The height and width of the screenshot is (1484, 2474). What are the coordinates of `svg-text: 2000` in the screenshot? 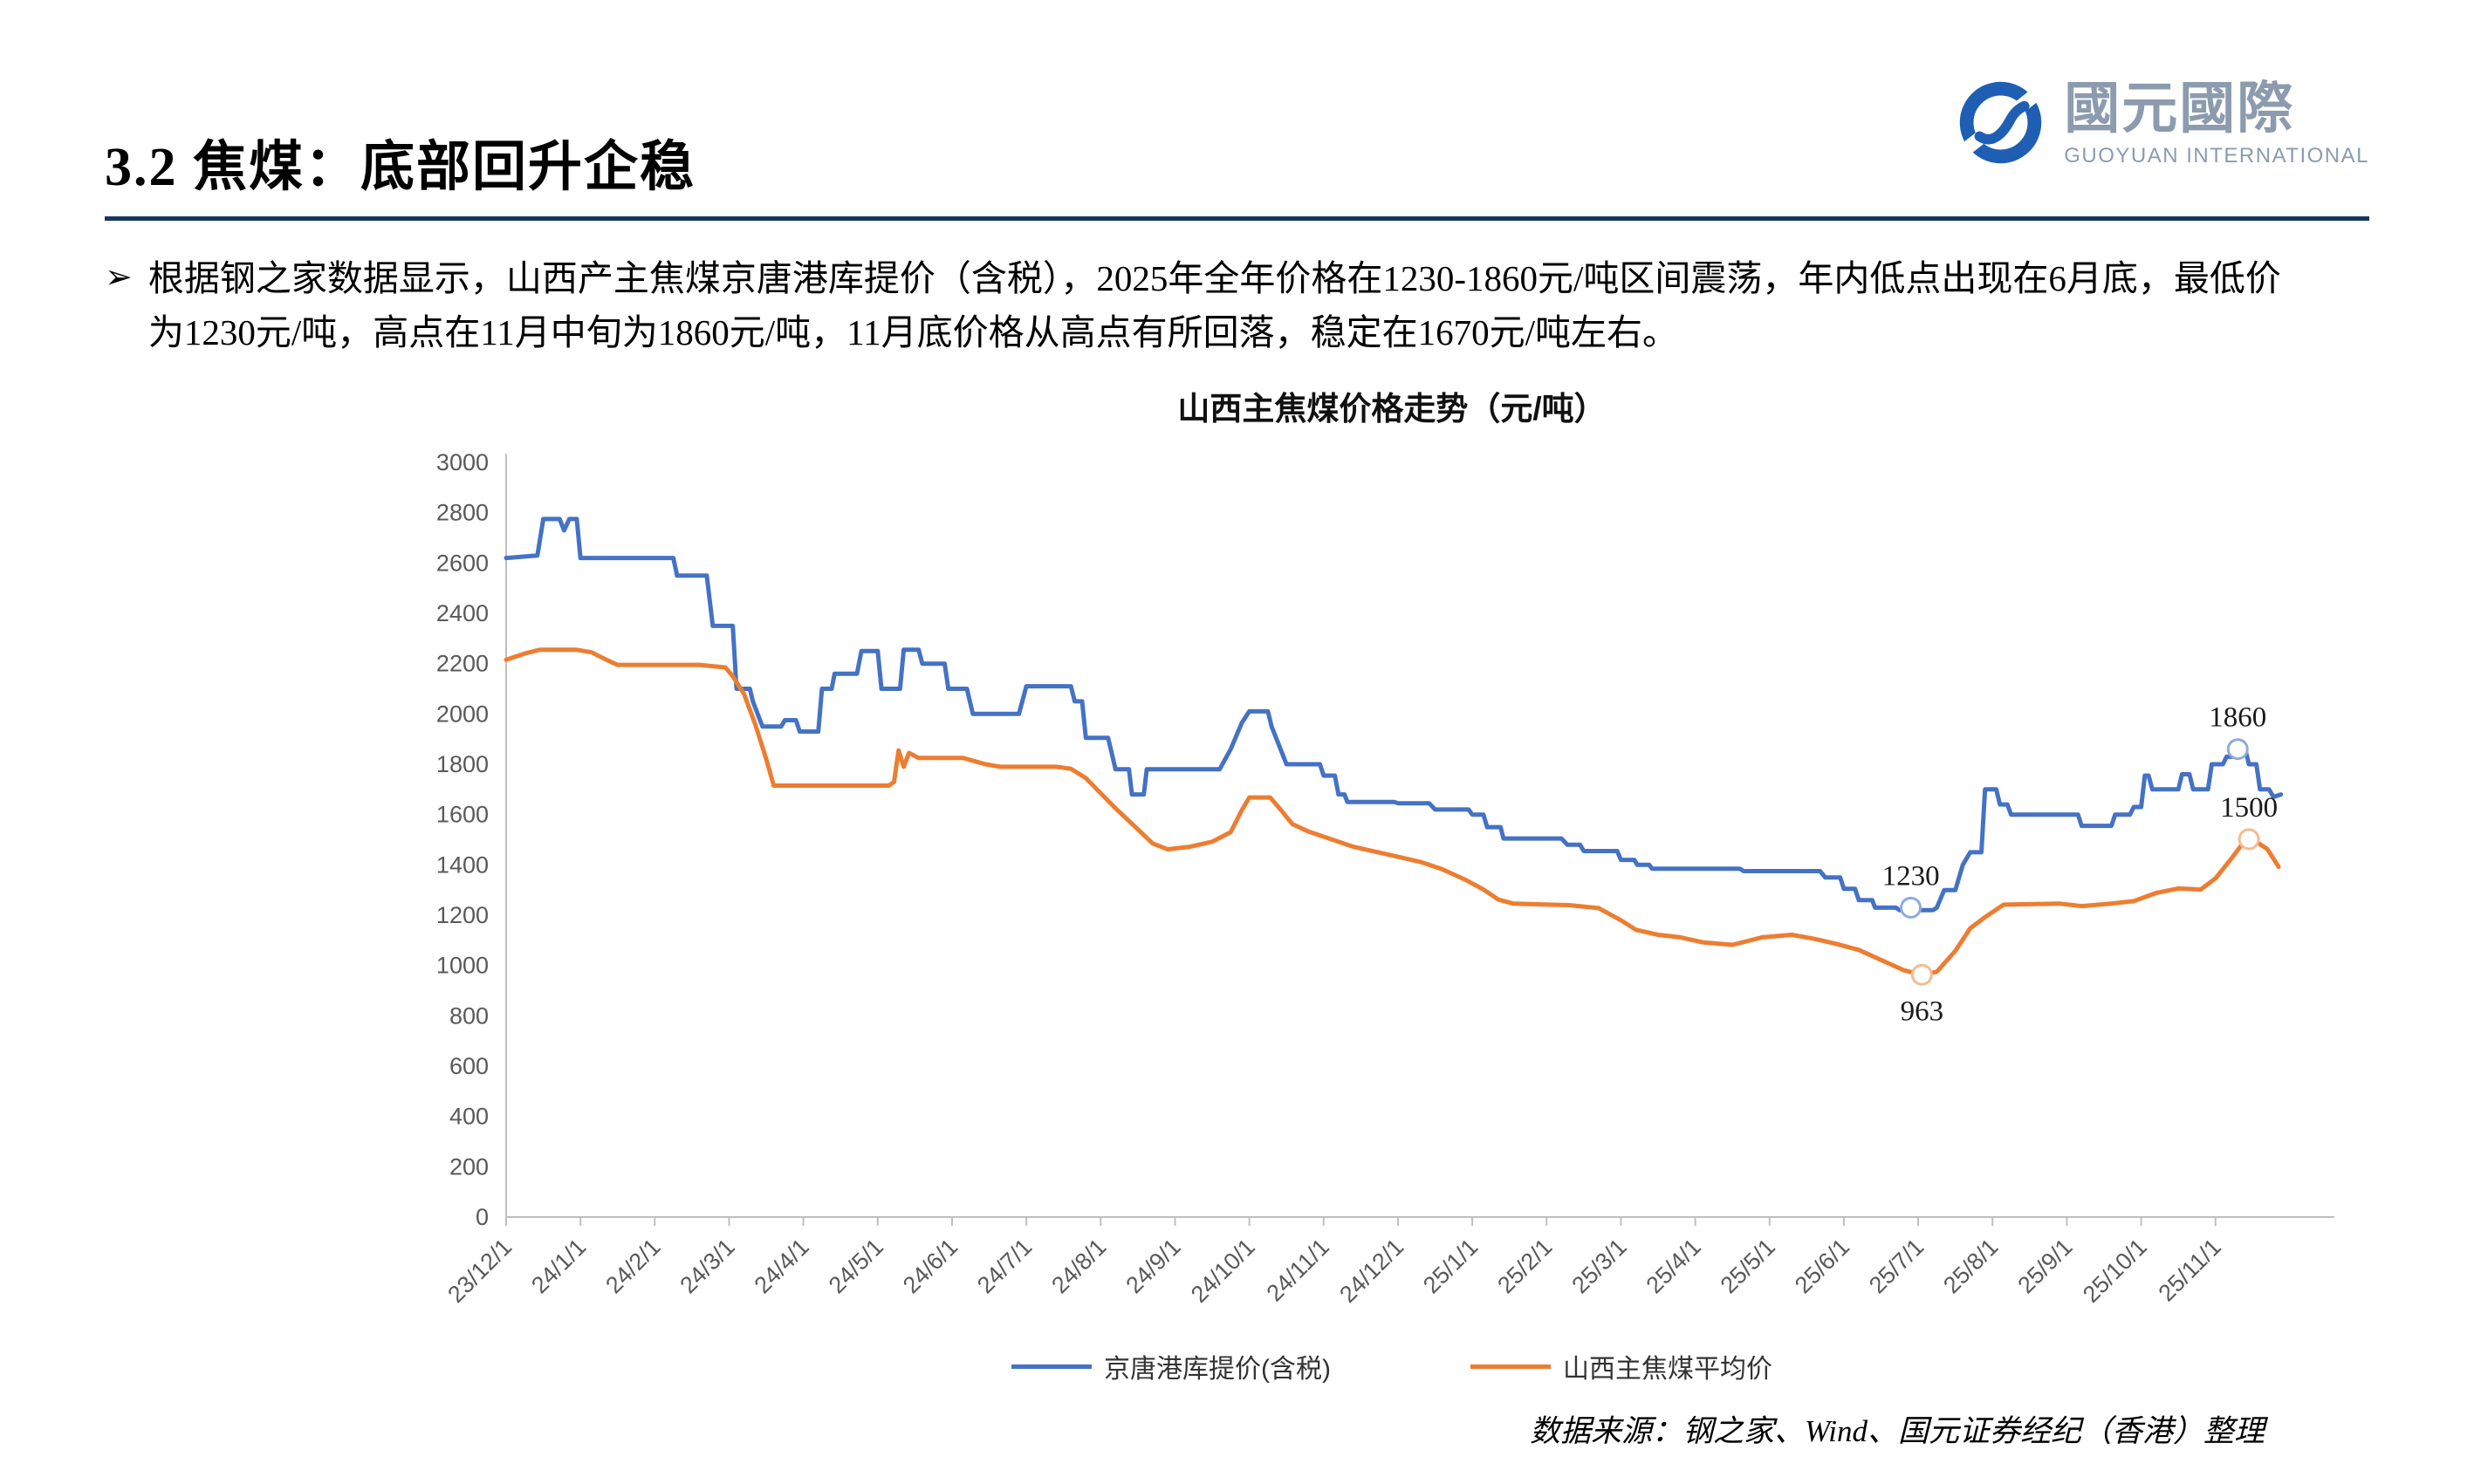 It's located at (462, 714).